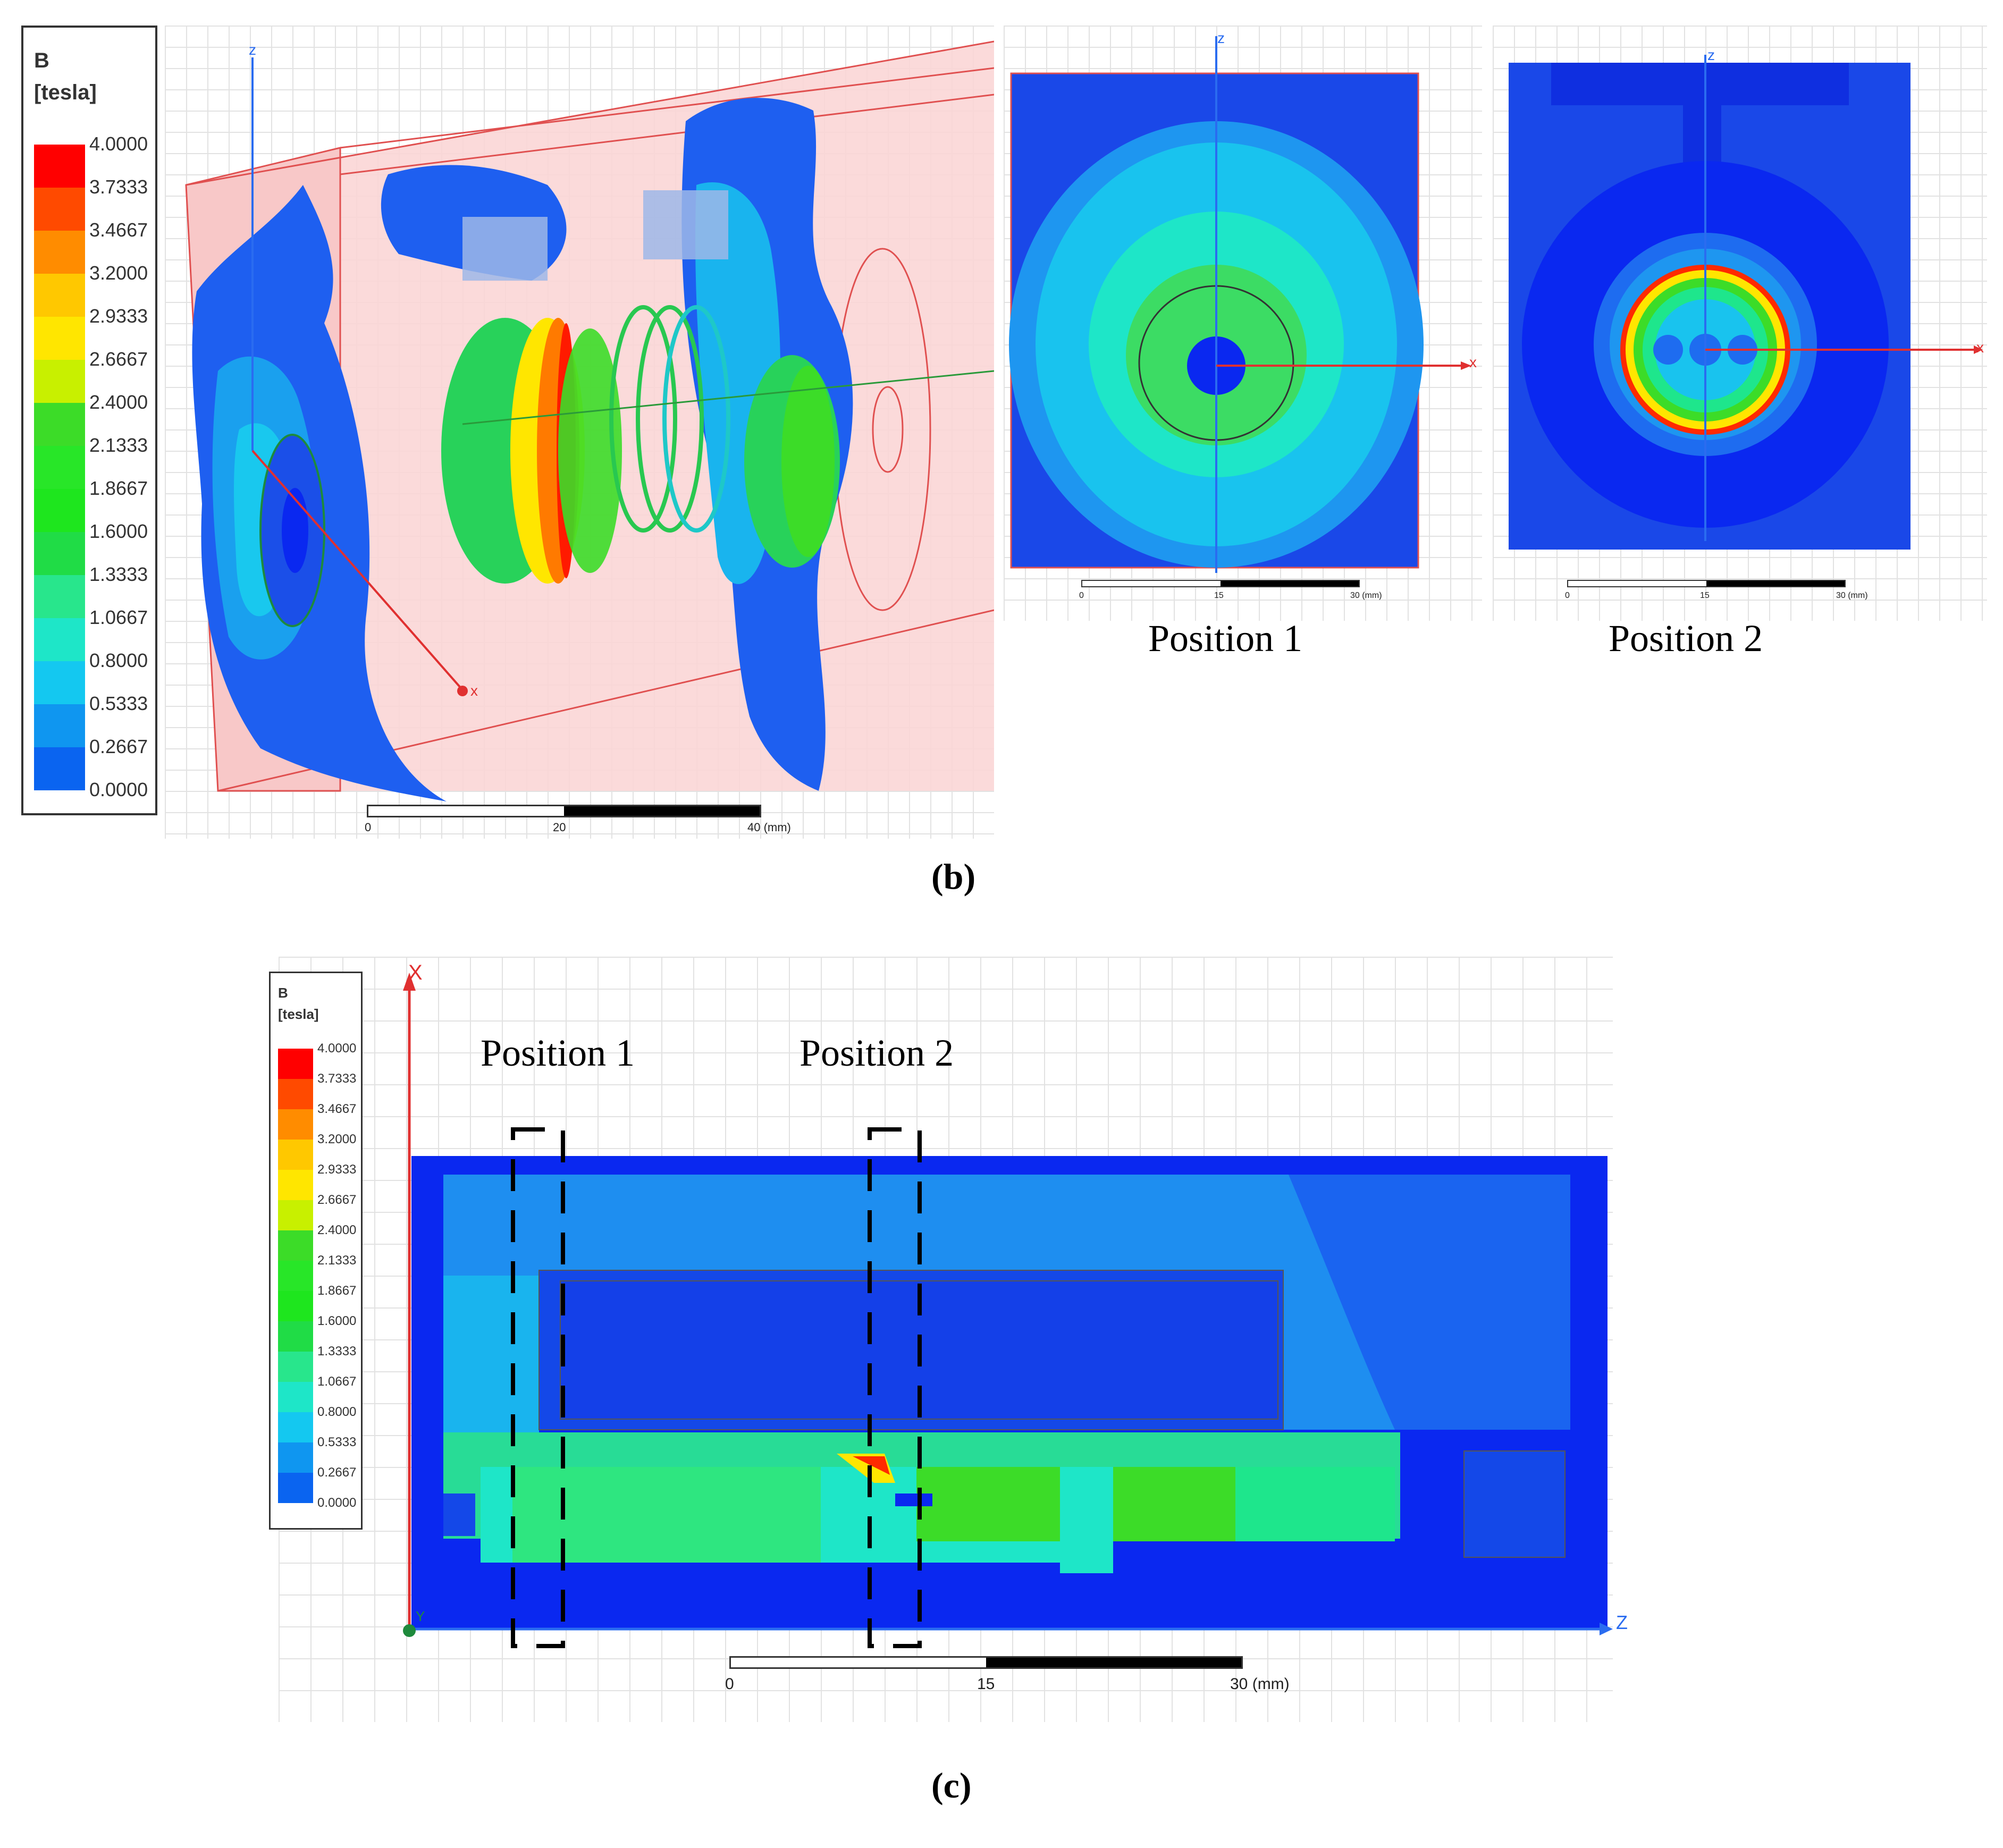 This screenshot has height=1848, width=2003. I want to click on caption-c: (c), so click(951, 1786).